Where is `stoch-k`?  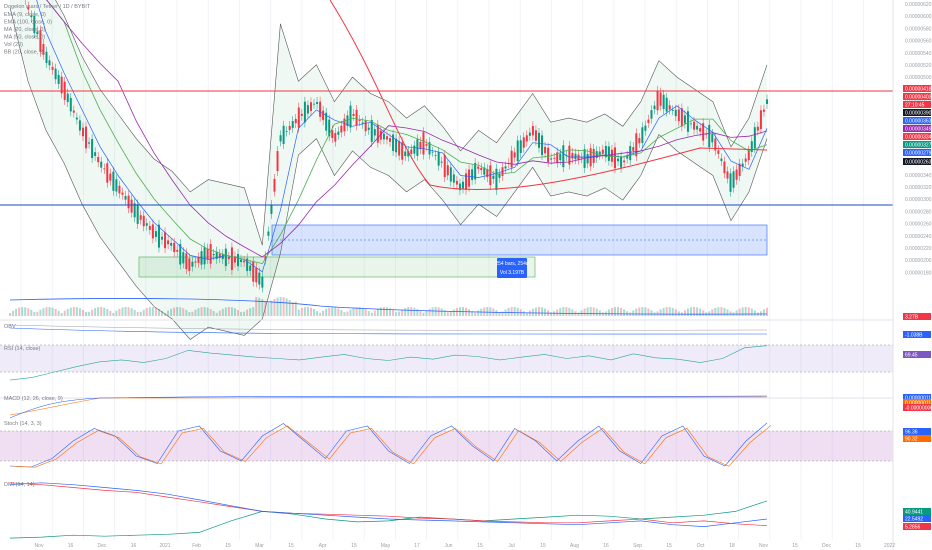 stoch-k is located at coordinates (388, 445).